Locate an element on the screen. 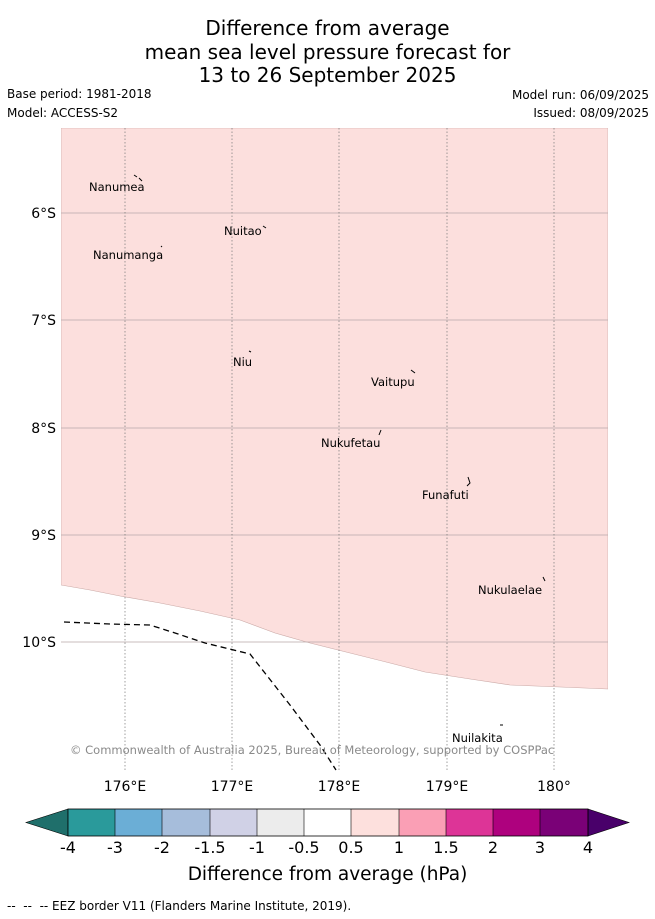  lon-label-178e: 178°E is located at coordinates (339, 787).